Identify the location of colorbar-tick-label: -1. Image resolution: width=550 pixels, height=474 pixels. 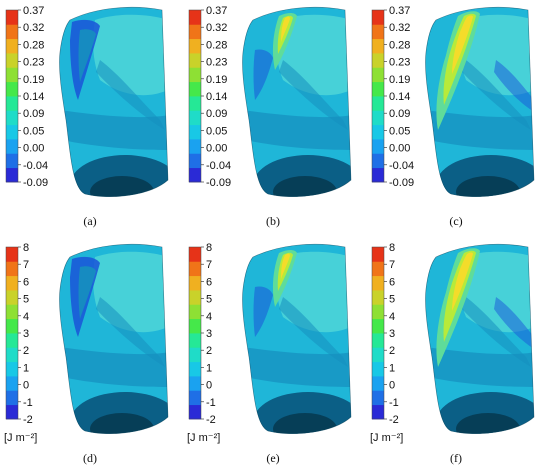
(28, 403).